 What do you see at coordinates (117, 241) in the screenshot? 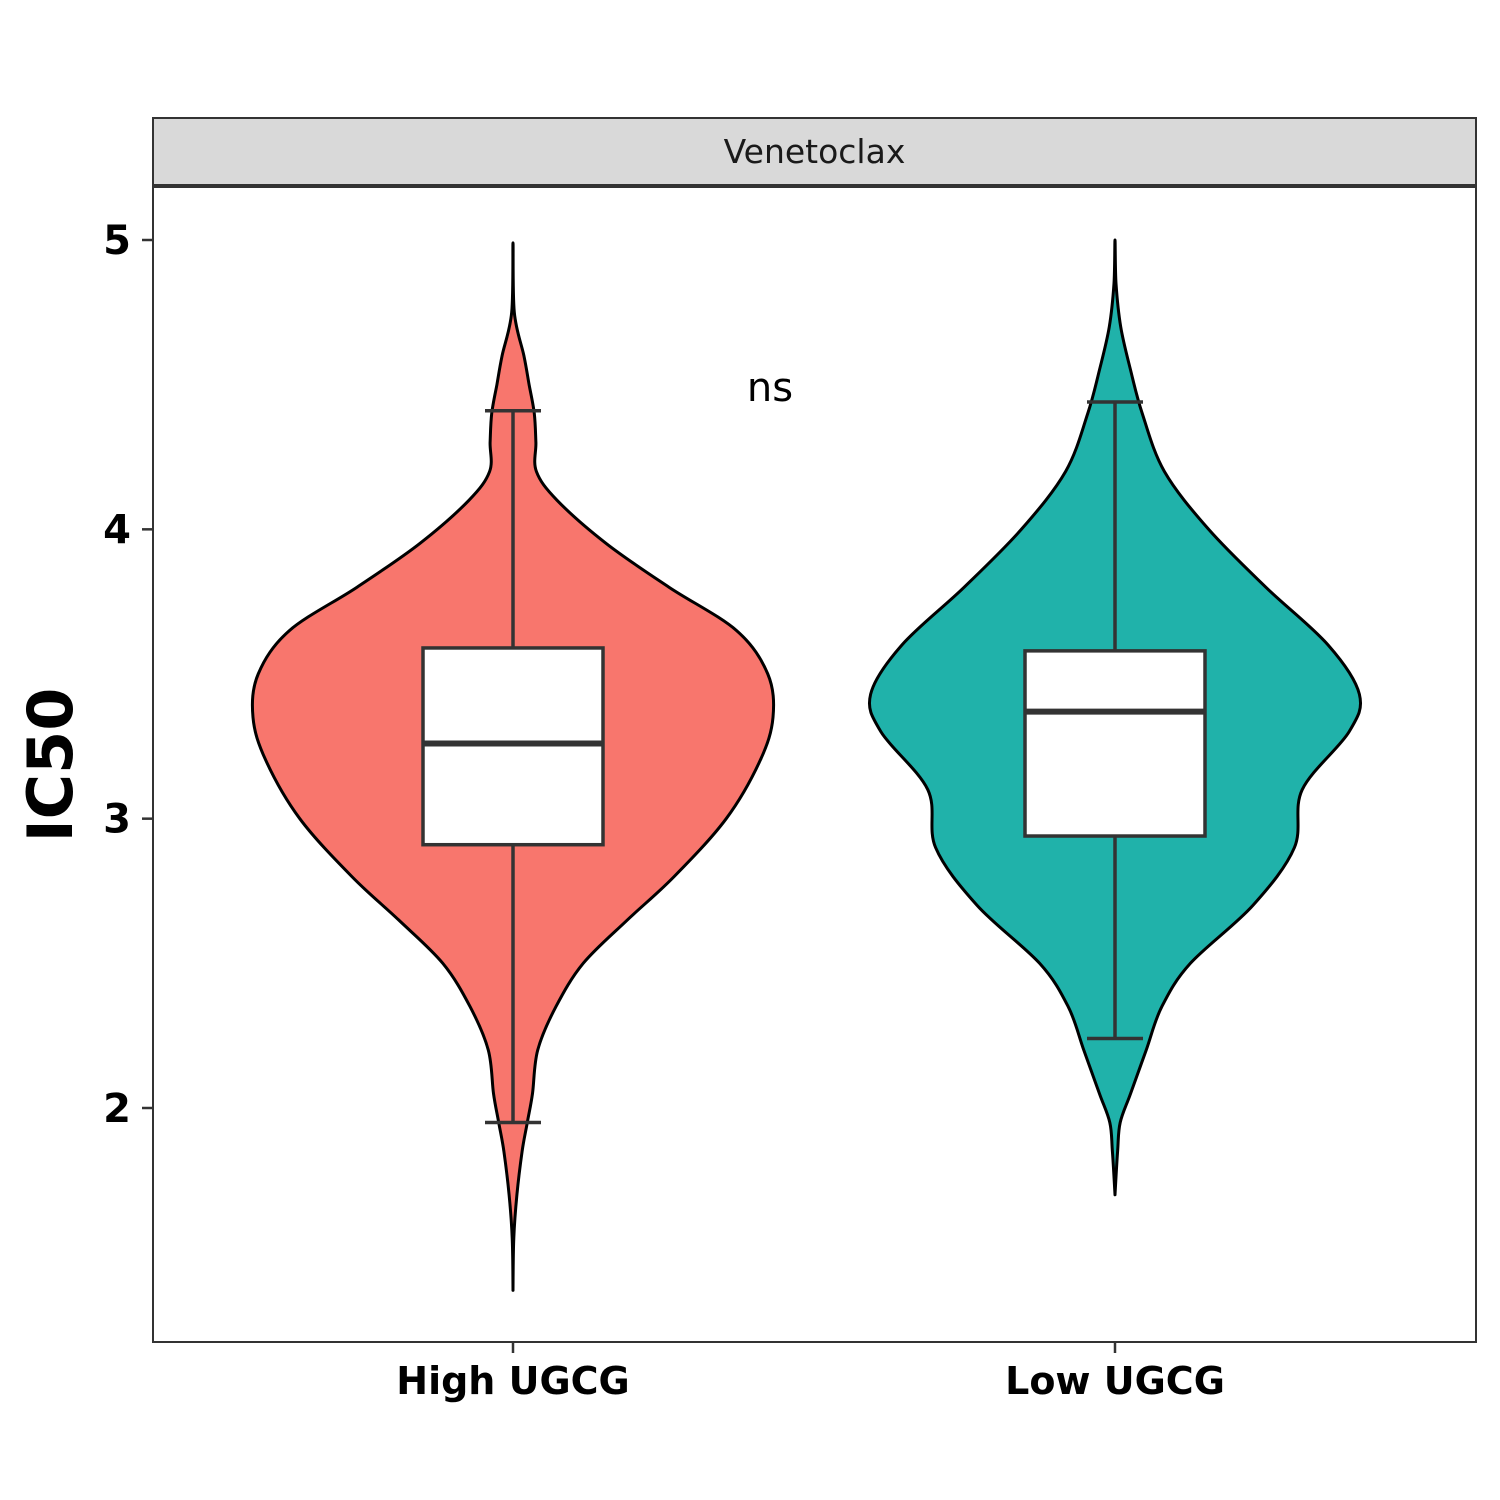
I see `y-tick-label-5: 5` at bounding box center [117, 241].